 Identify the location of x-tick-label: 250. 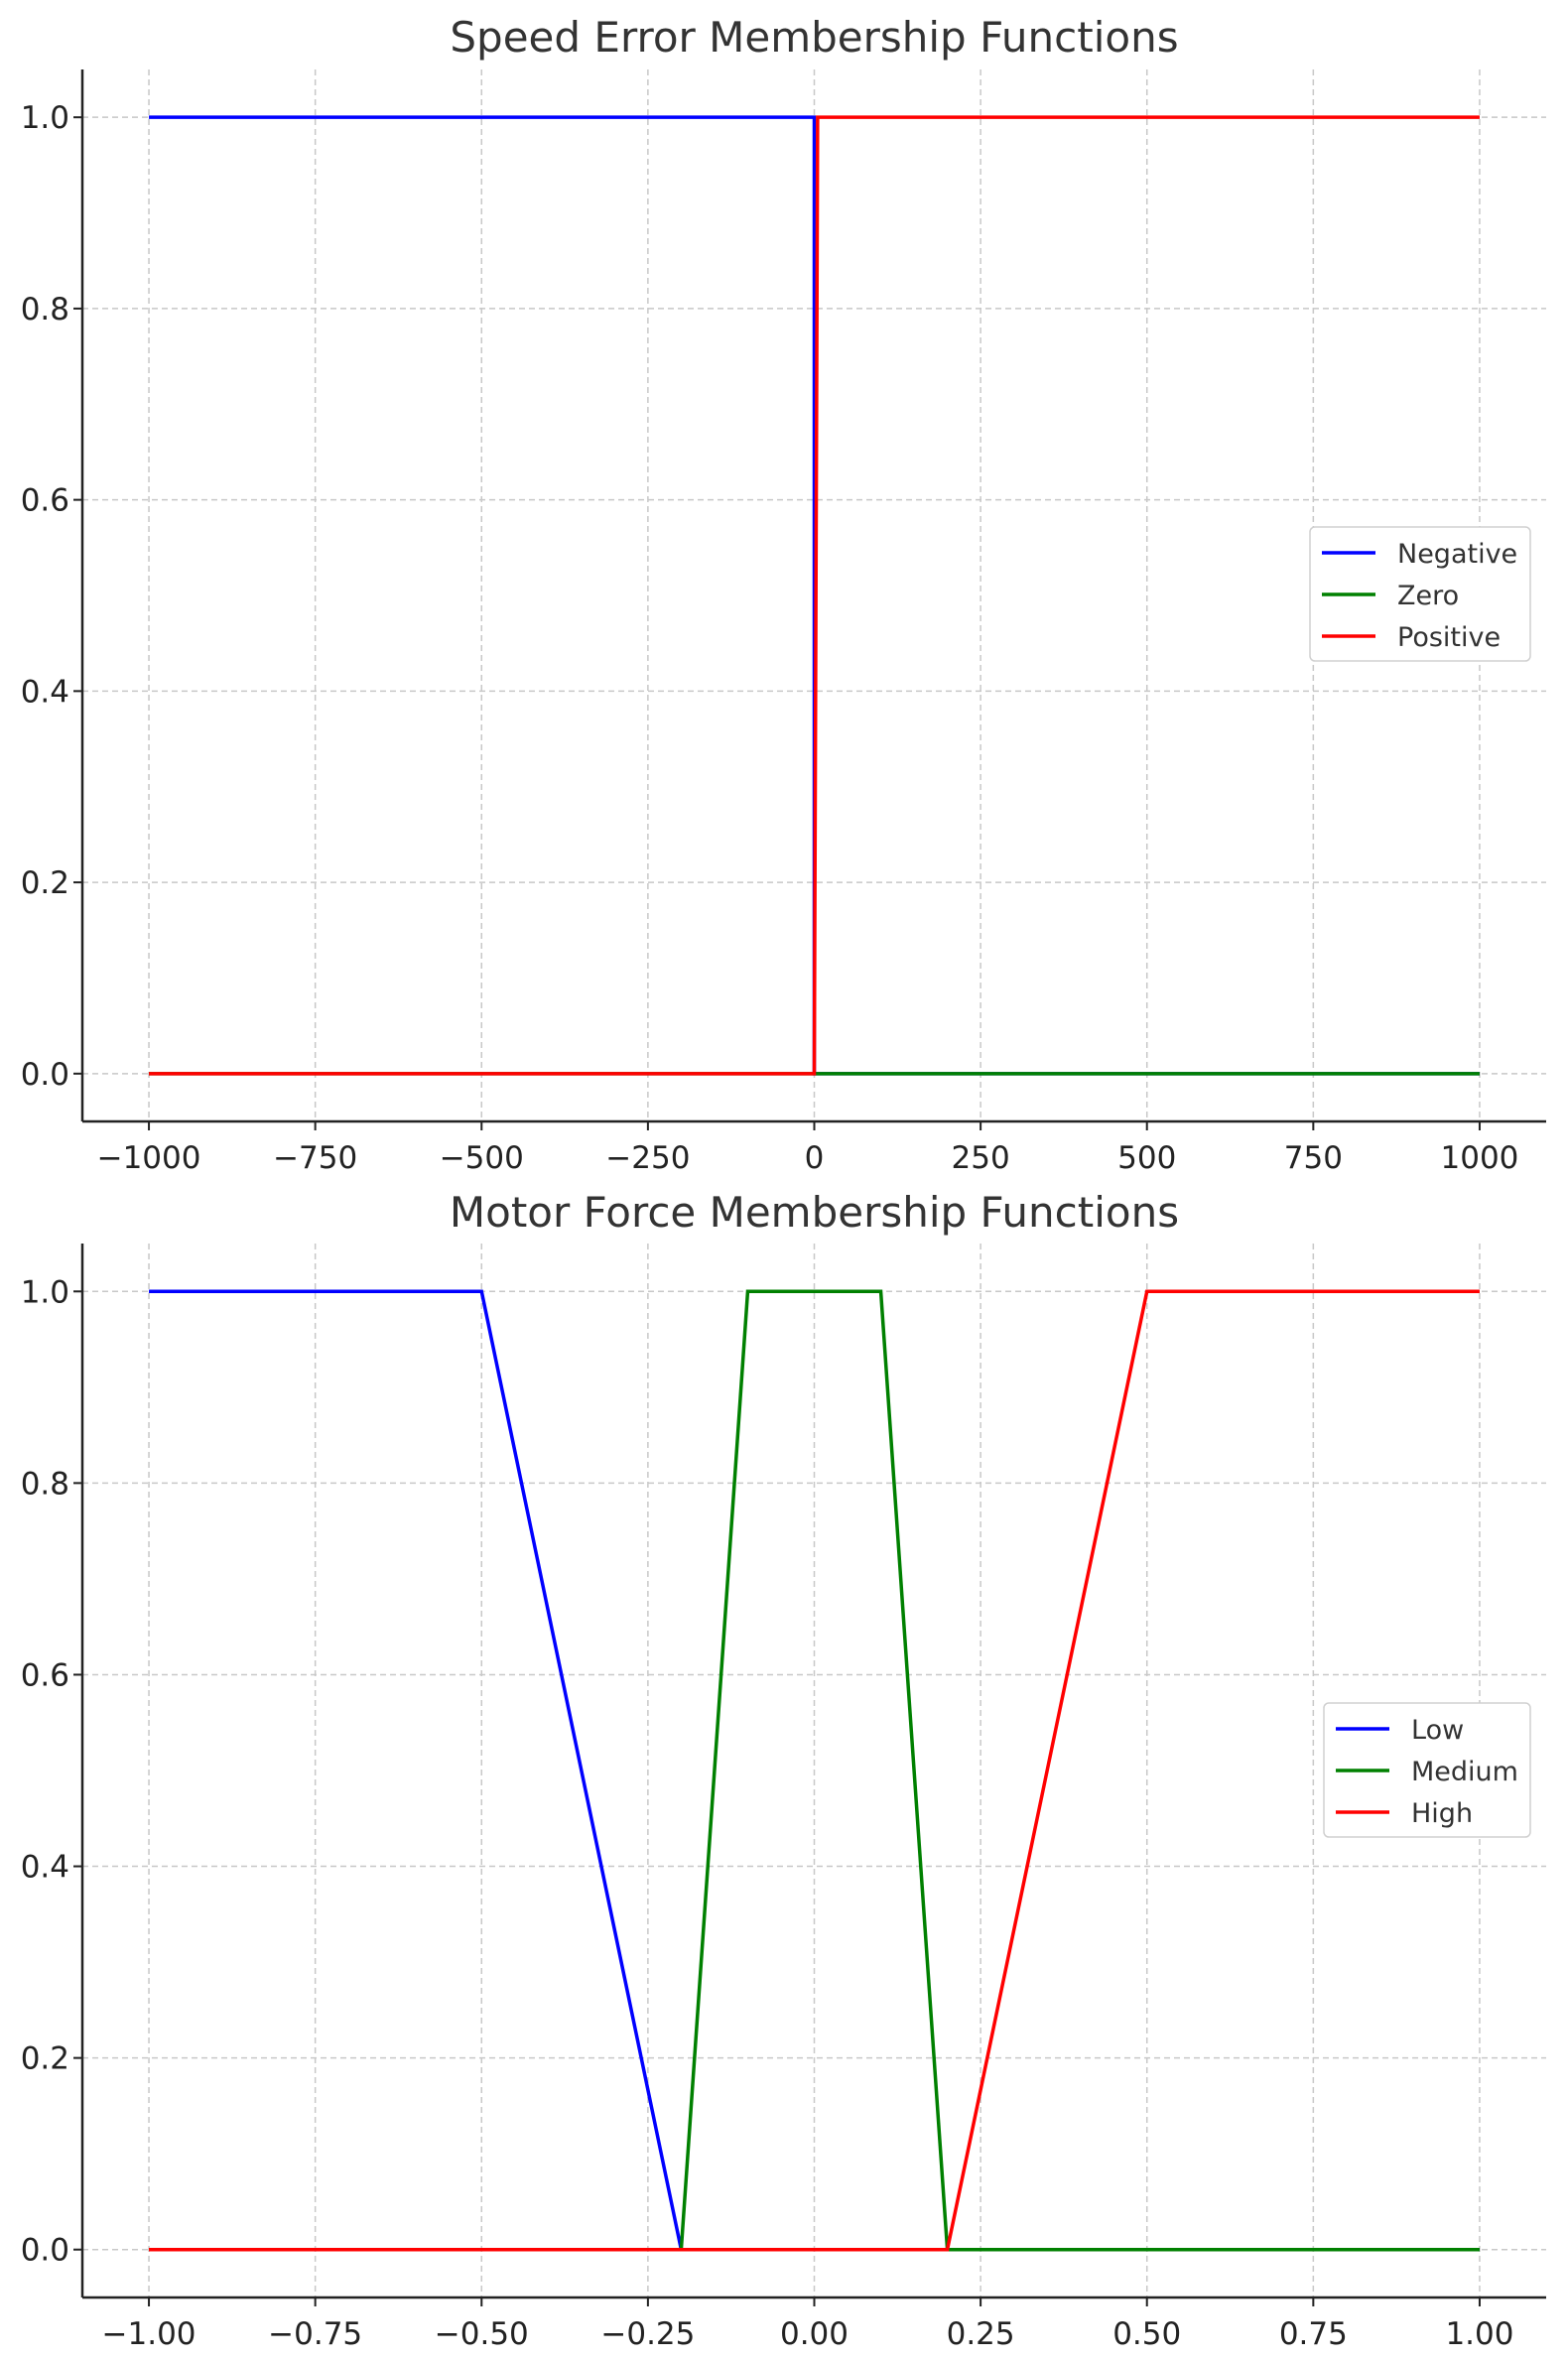
(981, 1158).